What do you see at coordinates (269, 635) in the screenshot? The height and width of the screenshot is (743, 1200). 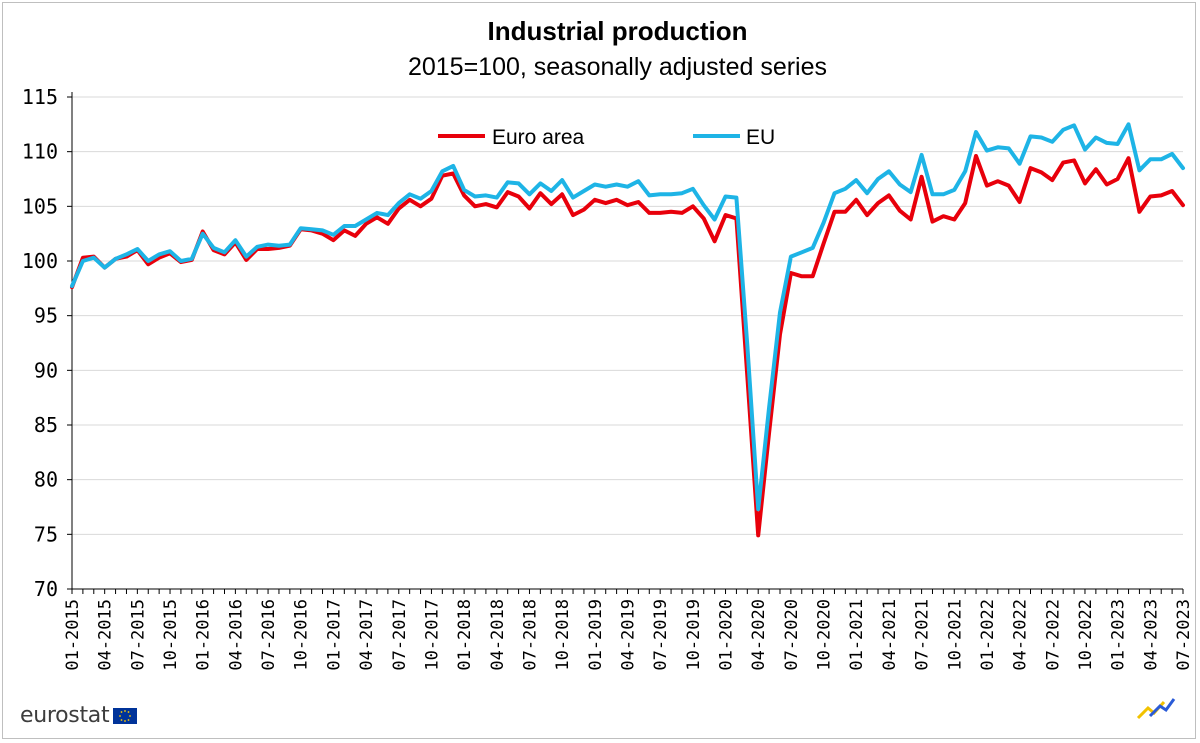 I see `x-tick-label: 07-2016` at bounding box center [269, 635].